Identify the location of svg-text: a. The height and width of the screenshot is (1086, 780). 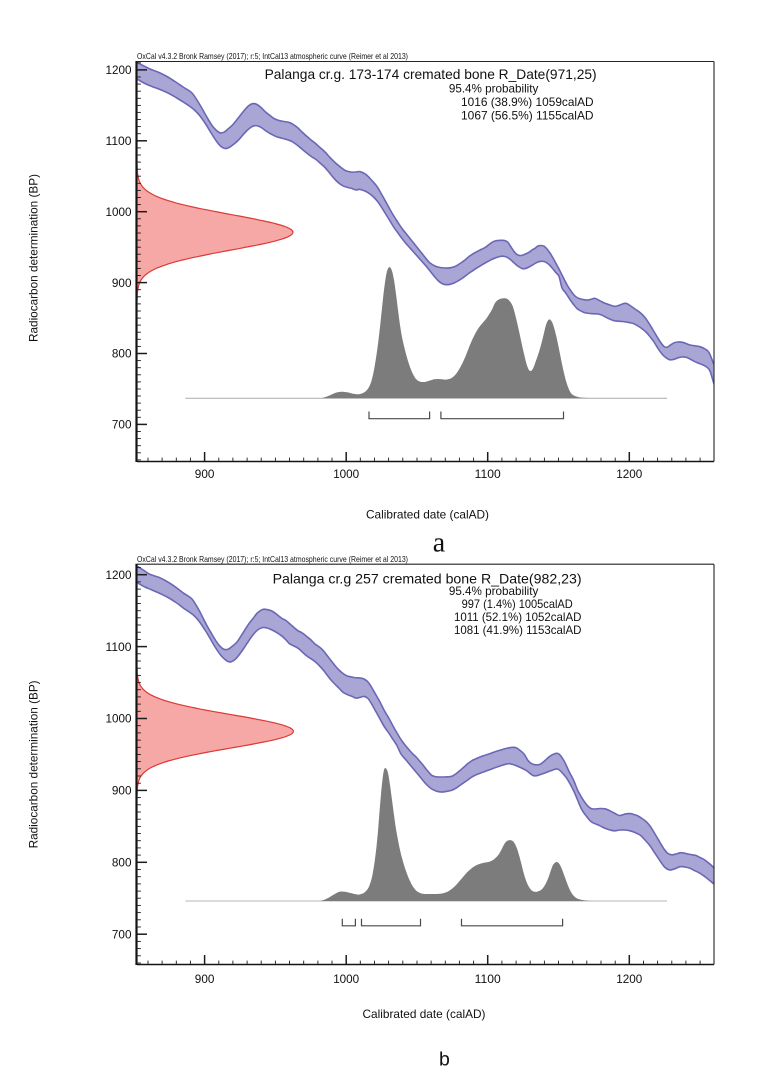
(439, 543).